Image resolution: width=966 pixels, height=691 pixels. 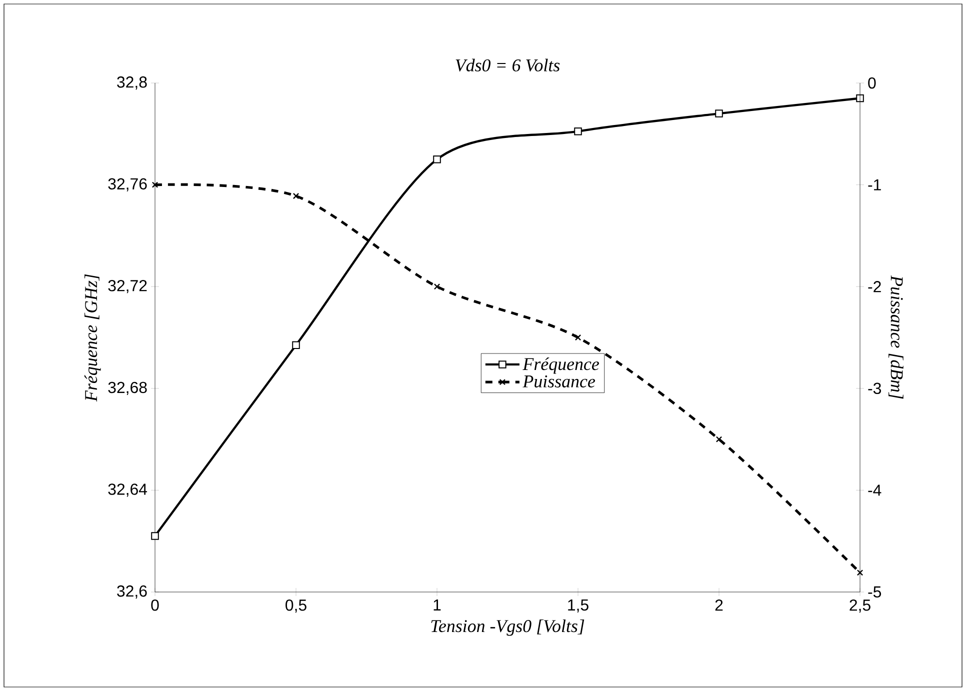 What do you see at coordinates (132, 592) in the screenshot?
I see `y-tick-label: 32,6` at bounding box center [132, 592].